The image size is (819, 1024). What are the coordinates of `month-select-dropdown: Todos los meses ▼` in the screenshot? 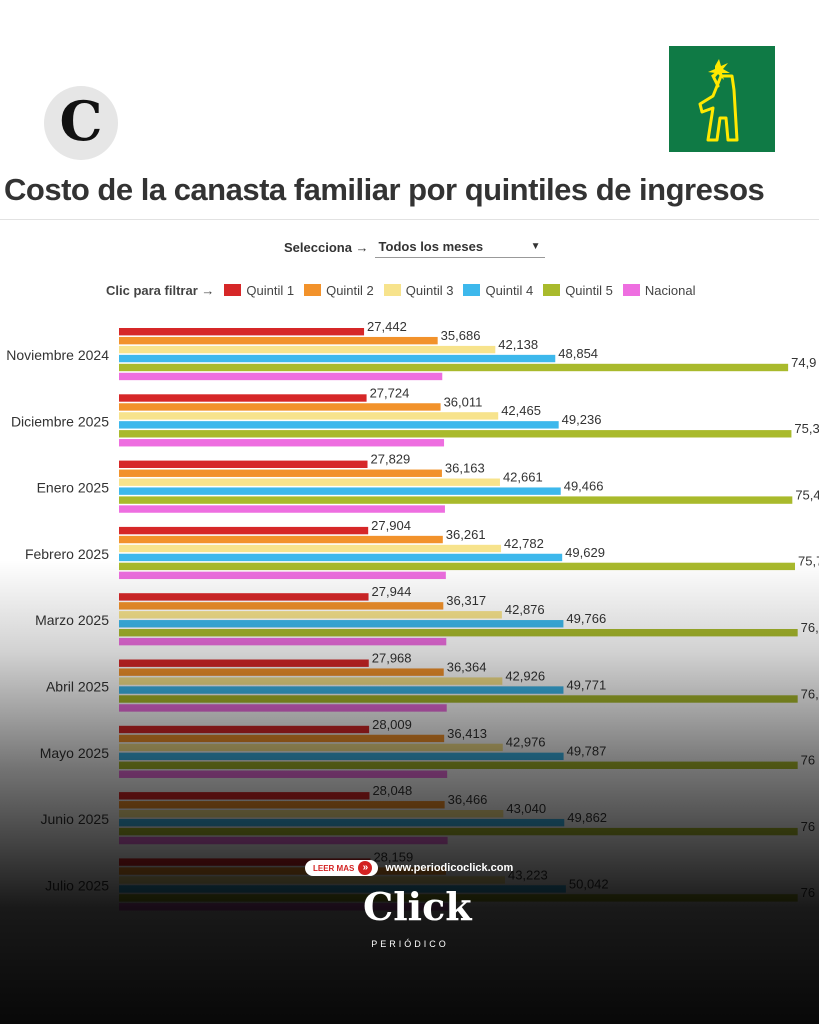 It's located at (459, 247).